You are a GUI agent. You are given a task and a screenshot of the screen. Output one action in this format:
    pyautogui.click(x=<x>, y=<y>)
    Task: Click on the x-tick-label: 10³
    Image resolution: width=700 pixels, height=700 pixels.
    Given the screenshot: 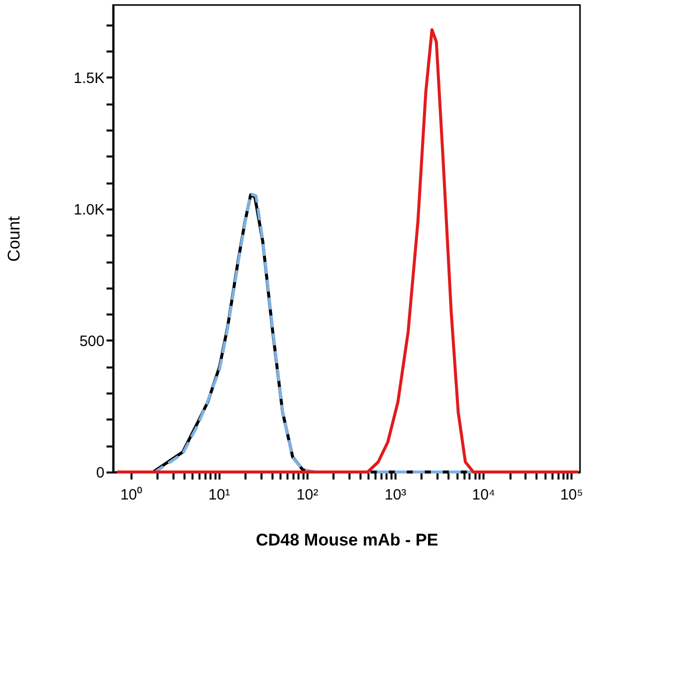 What is the action you would take?
    pyautogui.click(x=395, y=495)
    